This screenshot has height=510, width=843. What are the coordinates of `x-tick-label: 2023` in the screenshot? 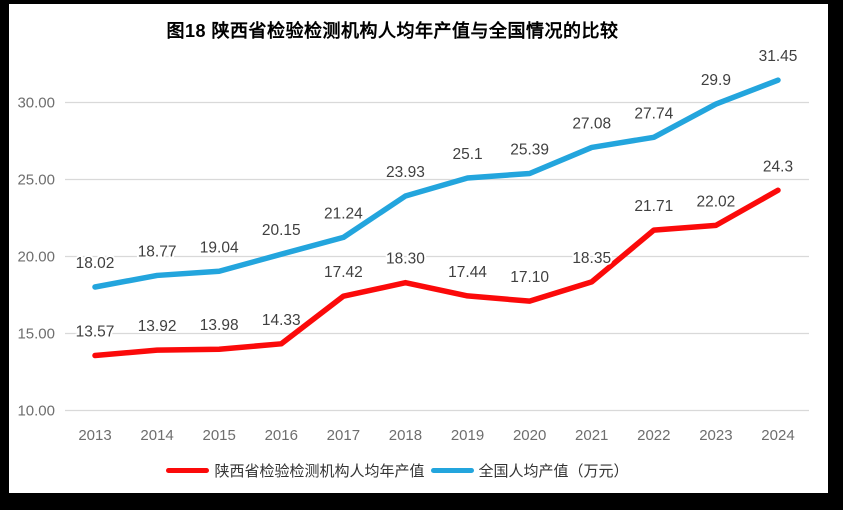 It's located at (715, 435).